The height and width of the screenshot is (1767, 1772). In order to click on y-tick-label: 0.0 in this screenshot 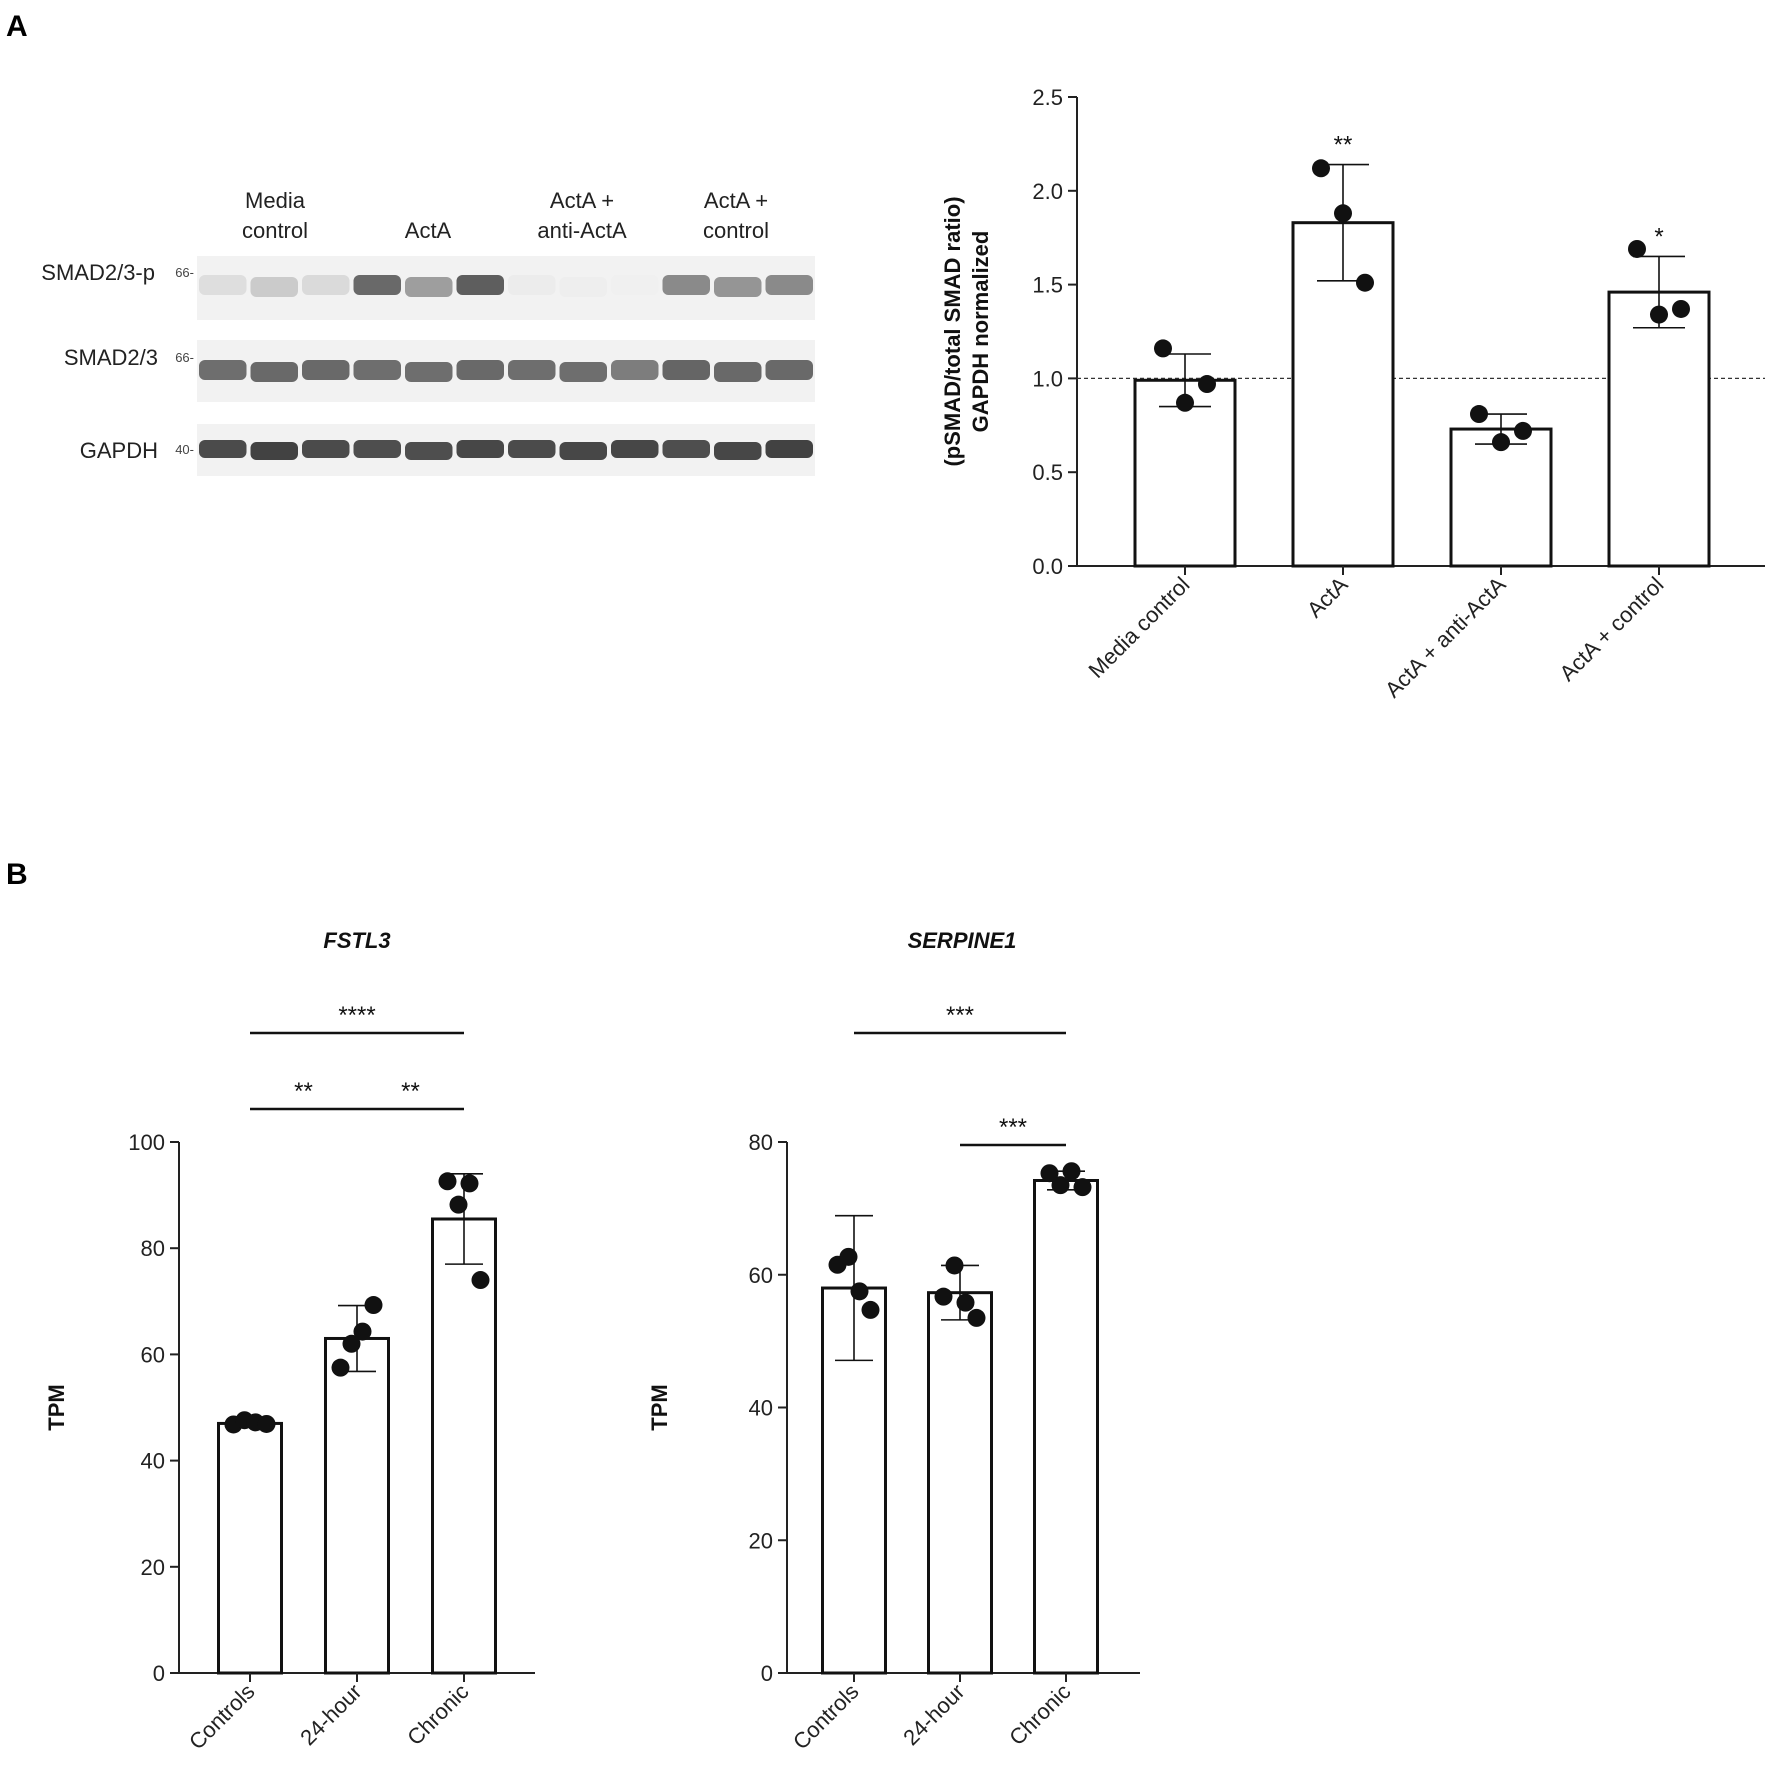, I will do `click(1047, 566)`.